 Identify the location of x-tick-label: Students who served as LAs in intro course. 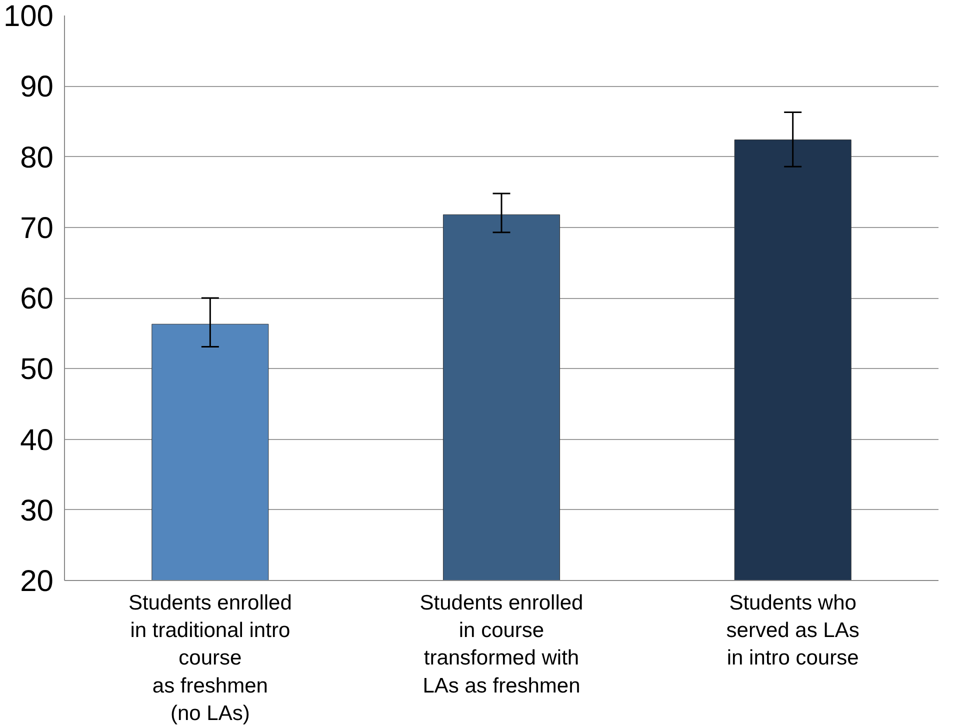
(793, 631).